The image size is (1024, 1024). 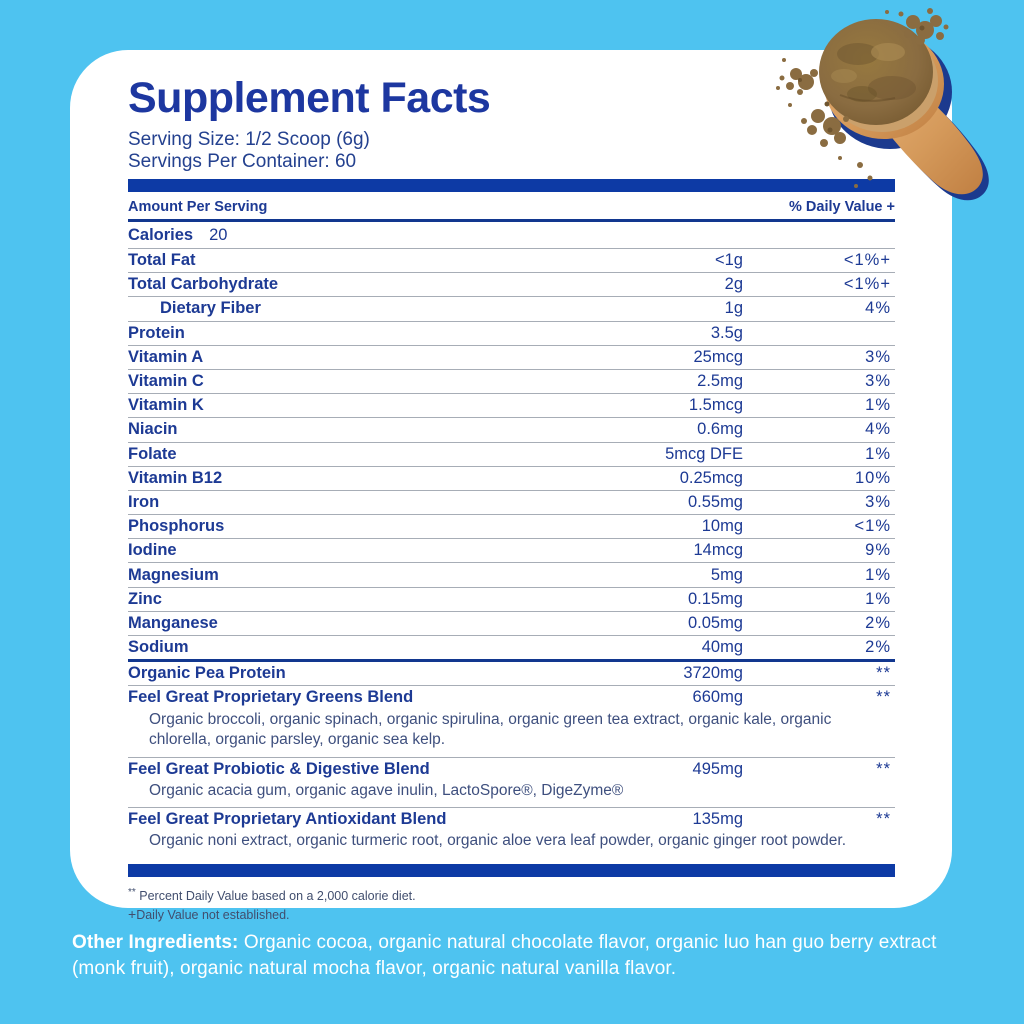 I want to click on other-ingredients-label: Other Ingredients:, so click(x=155, y=942).